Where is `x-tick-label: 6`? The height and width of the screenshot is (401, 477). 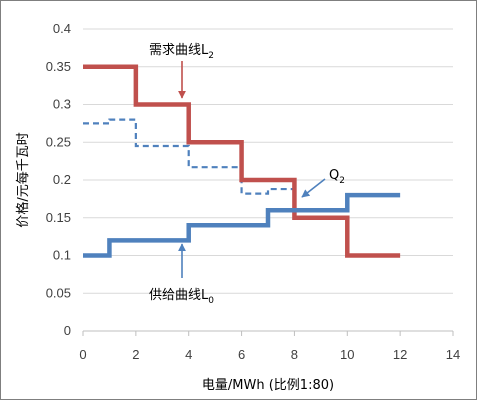 x-tick-label: 6 is located at coordinates (241, 354).